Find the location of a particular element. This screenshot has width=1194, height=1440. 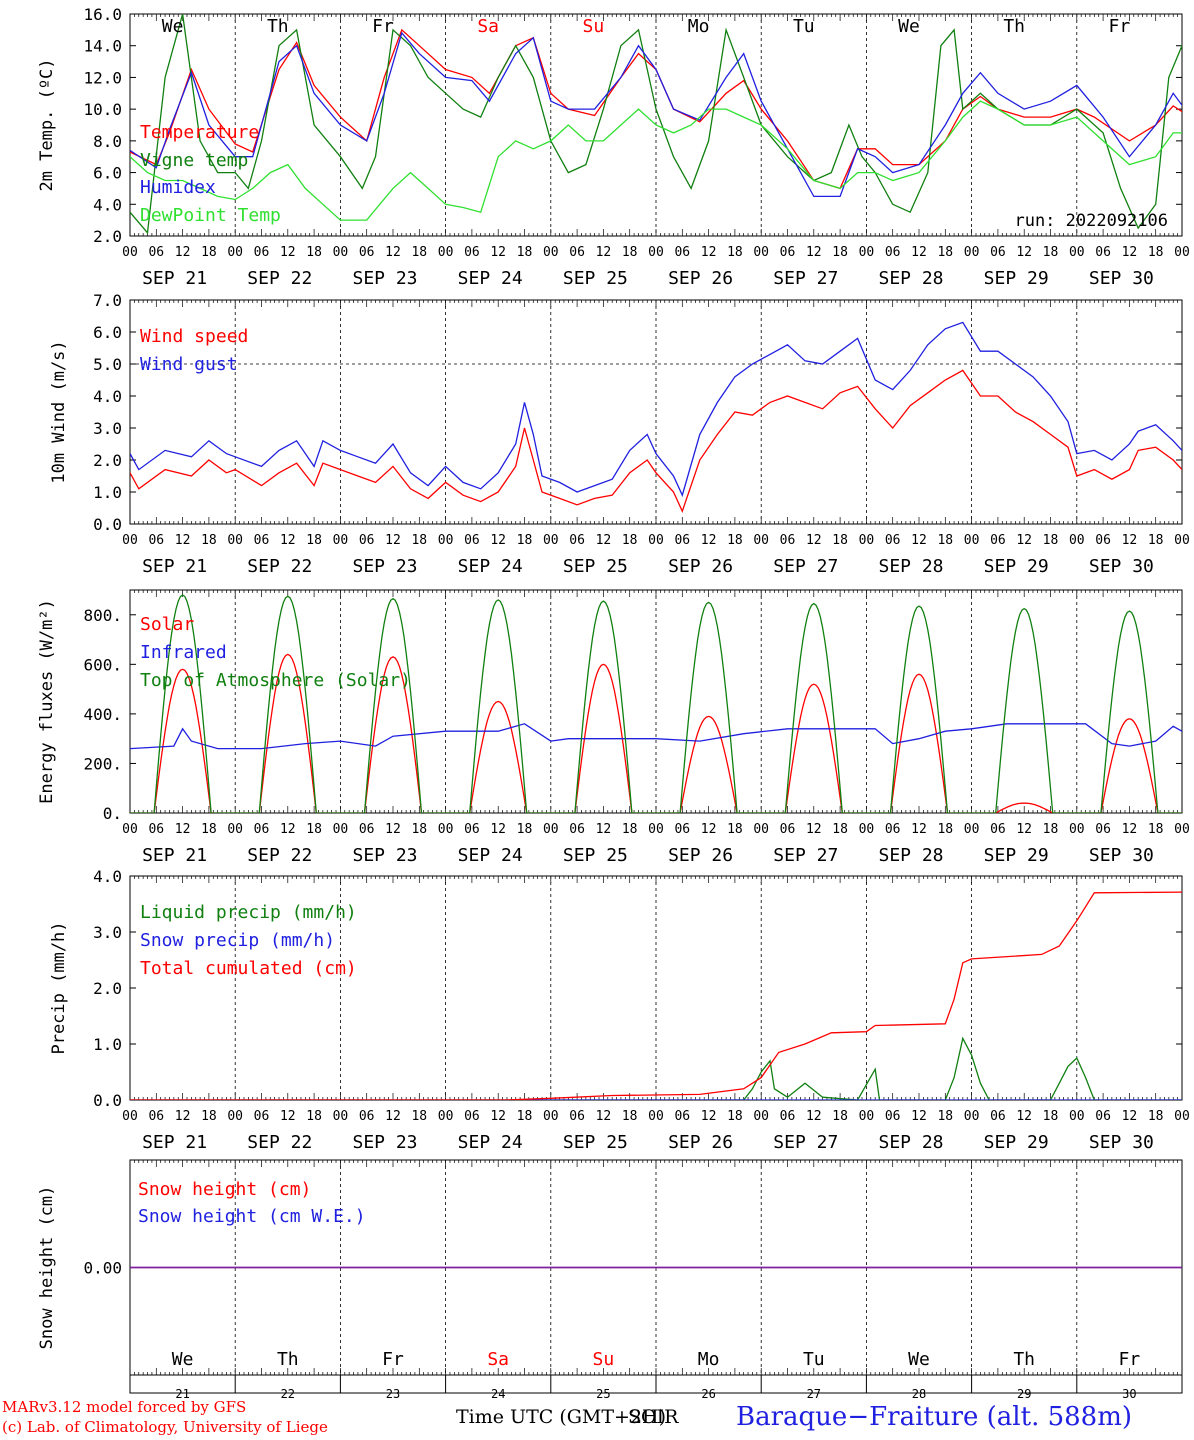

ytick-label: 0.00 is located at coordinates (102, 1268).